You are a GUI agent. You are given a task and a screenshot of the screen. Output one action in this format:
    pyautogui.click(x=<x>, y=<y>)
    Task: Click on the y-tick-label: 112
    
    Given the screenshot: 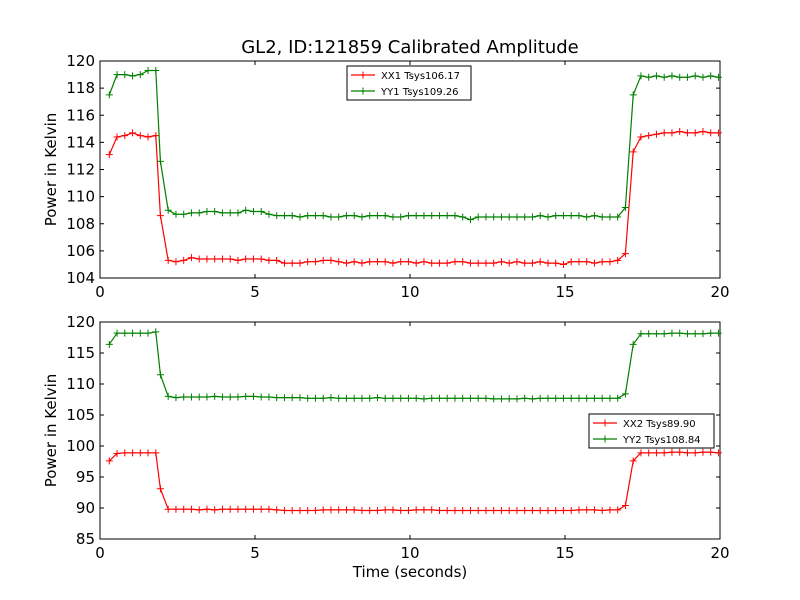 What is the action you would take?
    pyautogui.click(x=80, y=170)
    